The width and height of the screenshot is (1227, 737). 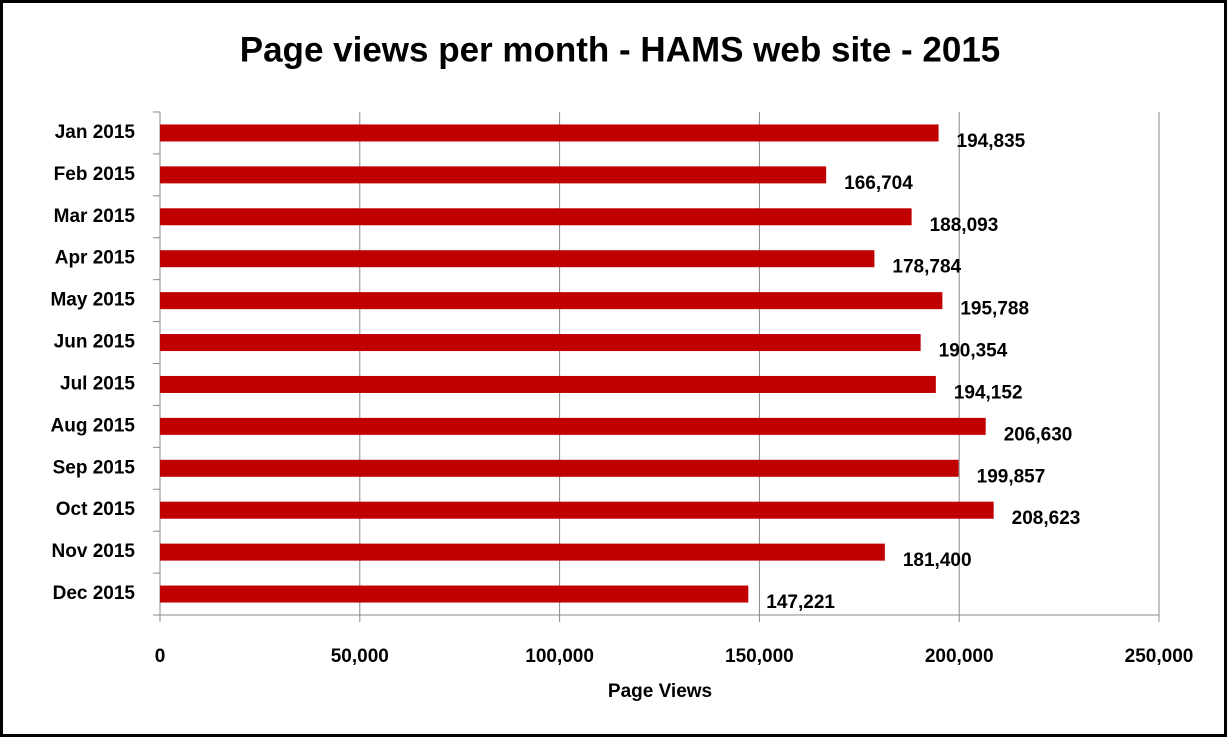 What do you see at coordinates (878, 183) in the screenshot?
I see `data-label: 166,704` at bounding box center [878, 183].